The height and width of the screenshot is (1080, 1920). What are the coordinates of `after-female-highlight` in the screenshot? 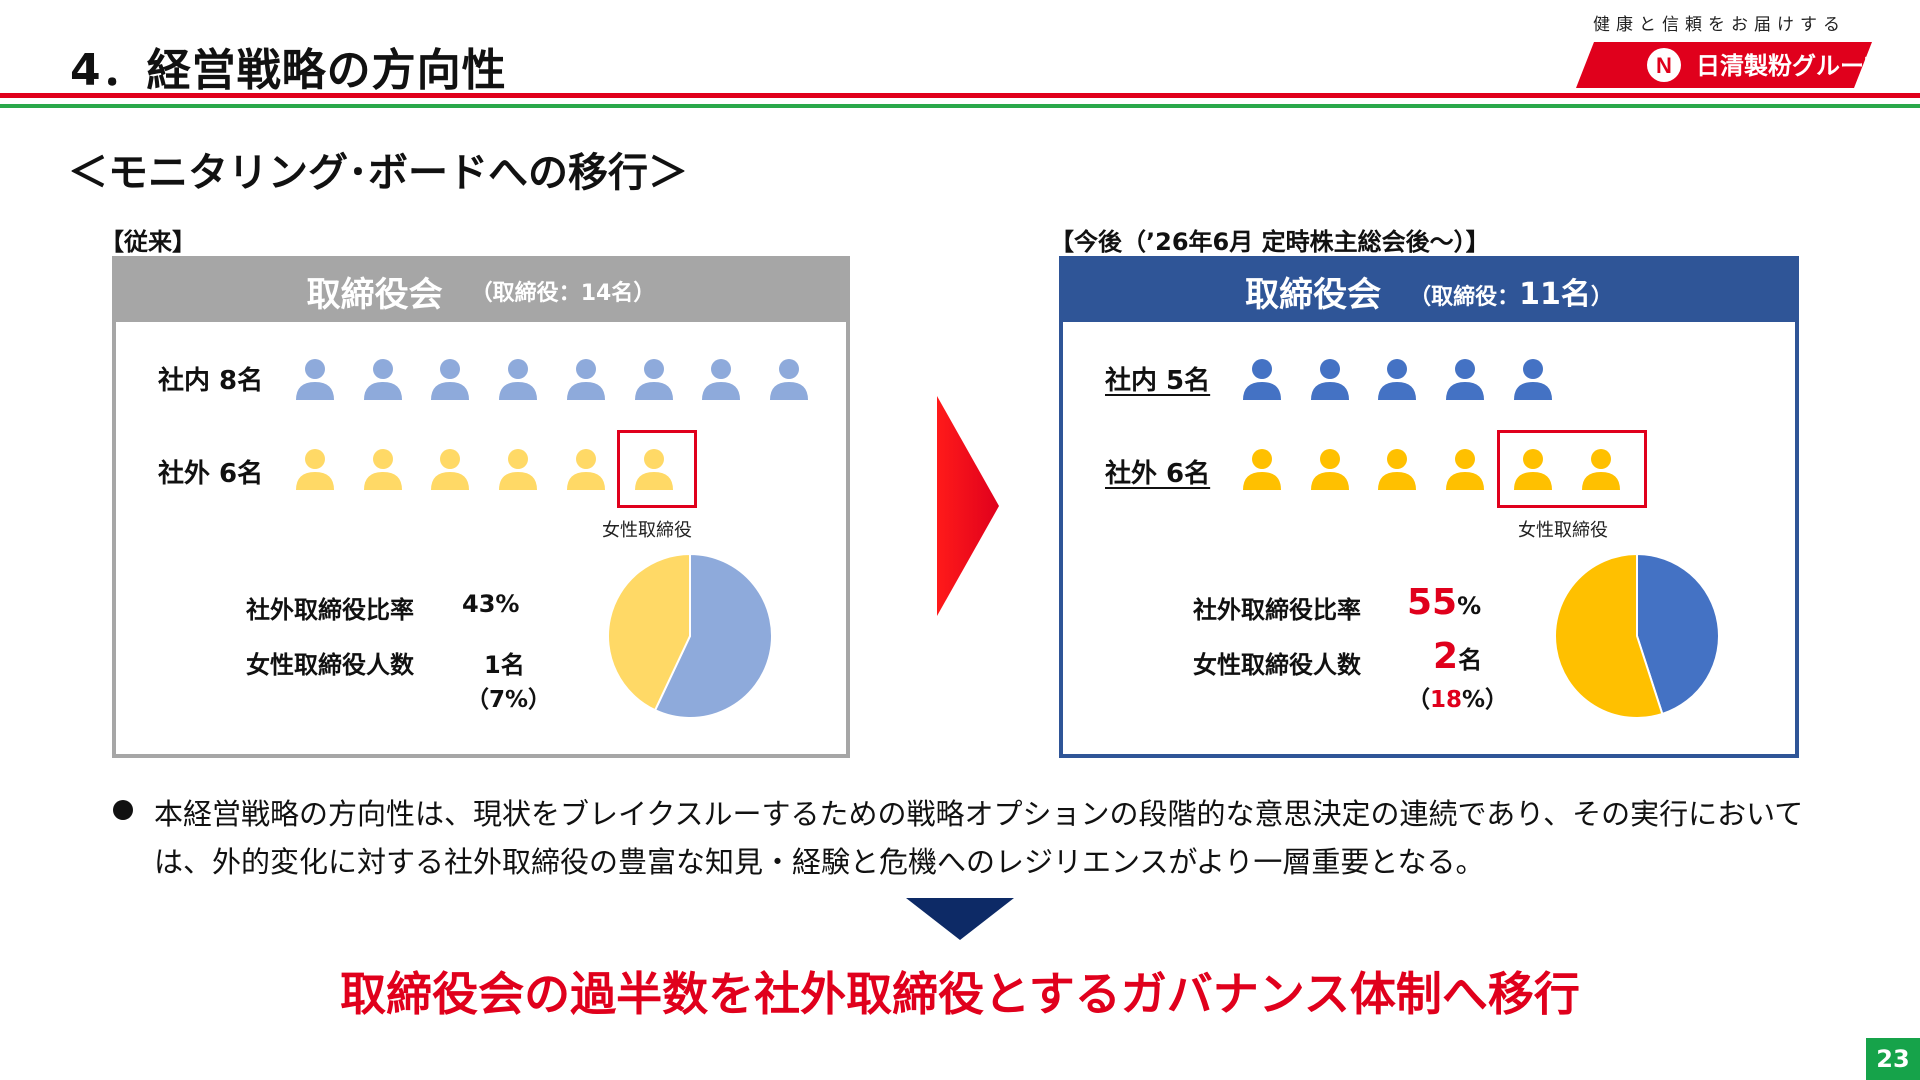 It's located at (1572, 469).